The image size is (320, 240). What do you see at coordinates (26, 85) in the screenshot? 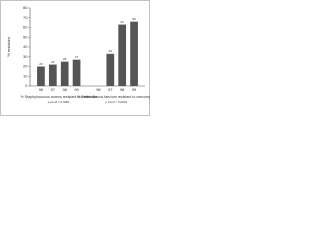
I see `y-tick-label: 0` at bounding box center [26, 85].